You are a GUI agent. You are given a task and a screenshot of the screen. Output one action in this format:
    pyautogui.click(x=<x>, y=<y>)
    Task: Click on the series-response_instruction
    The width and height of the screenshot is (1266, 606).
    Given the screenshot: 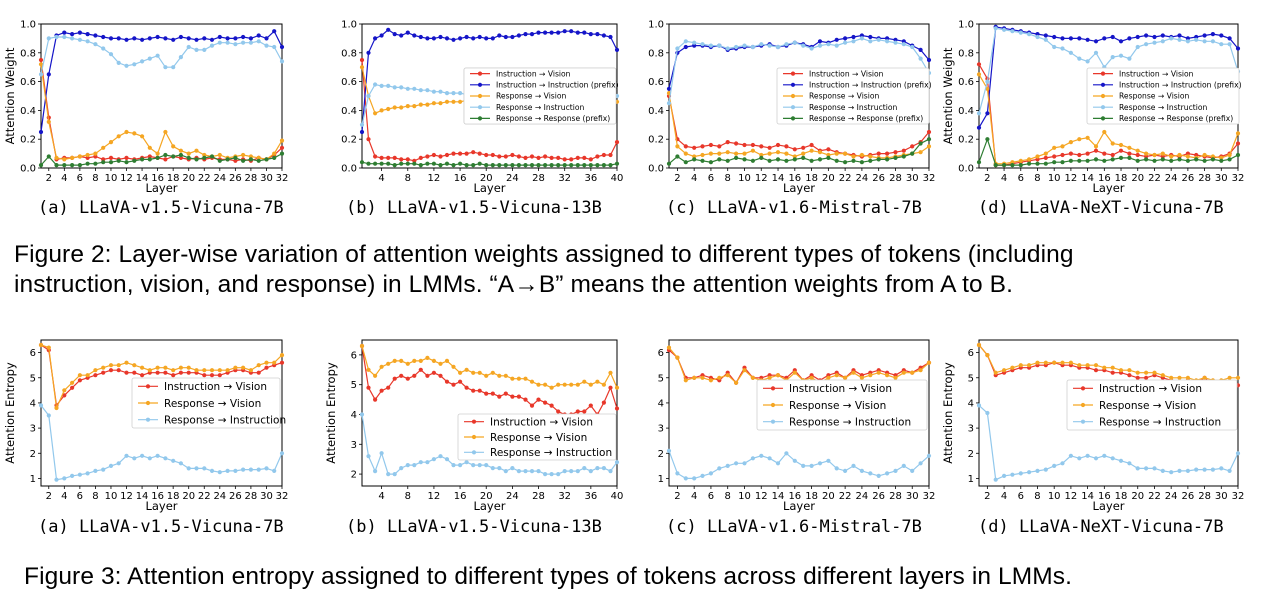 What is the action you would take?
    pyautogui.click(x=799, y=71)
    